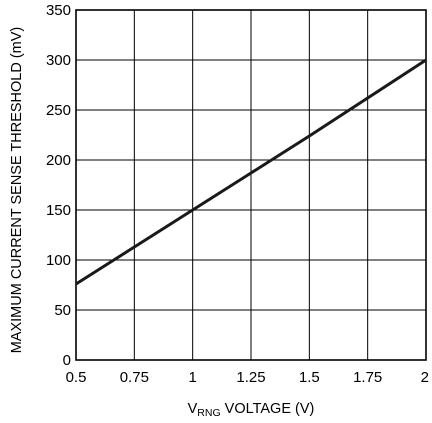 This screenshot has height=423, width=432. I want to click on x-axis-label-main: V, so click(193, 409).